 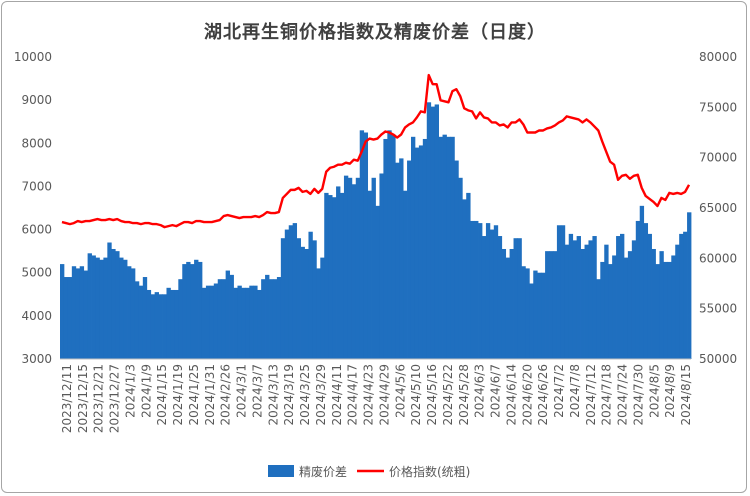 What do you see at coordinates (654, 391) in the screenshot?
I see `x-tick-label: 2024/8/5` at bounding box center [654, 391].